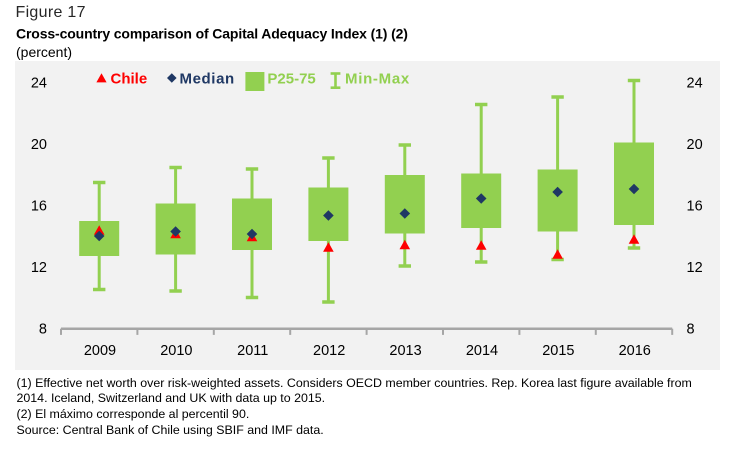 The width and height of the screenshot is (735, 451). I want to click on svg-text: 2012, so click(329, 351).